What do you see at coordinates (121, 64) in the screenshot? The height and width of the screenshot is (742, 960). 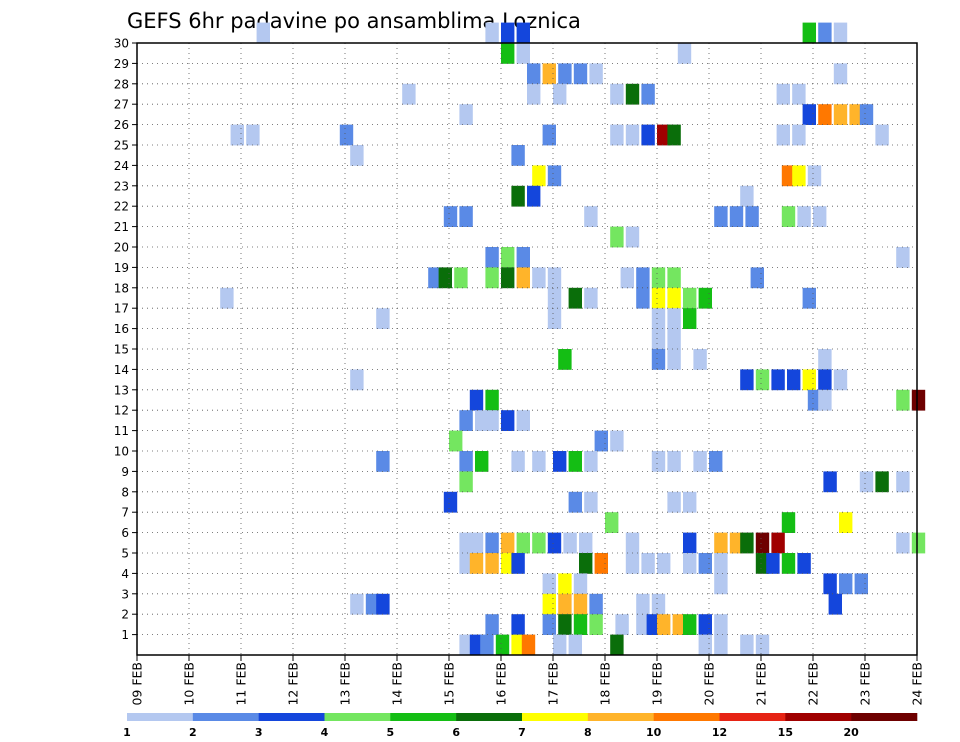 I see `y-tick-label: 29` at bounding box center [121, 64].